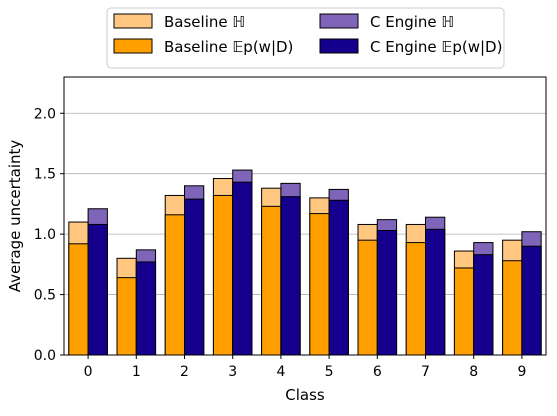 This screenshot has height=416, width=557. What do you see at coordinates (15, 216) in the screenshot?
I see `y-axis-label: Average uncertainty` at bounding box center [15, 216].